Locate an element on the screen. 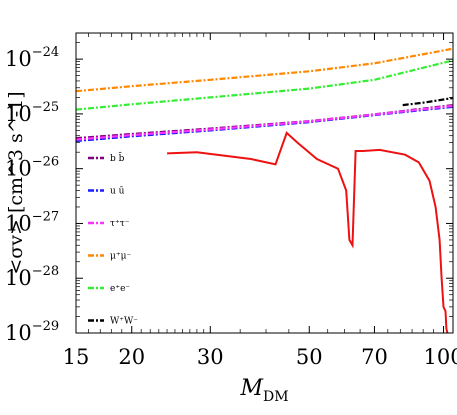  x-axis-label-main: M is located at coordinates (251, 388).